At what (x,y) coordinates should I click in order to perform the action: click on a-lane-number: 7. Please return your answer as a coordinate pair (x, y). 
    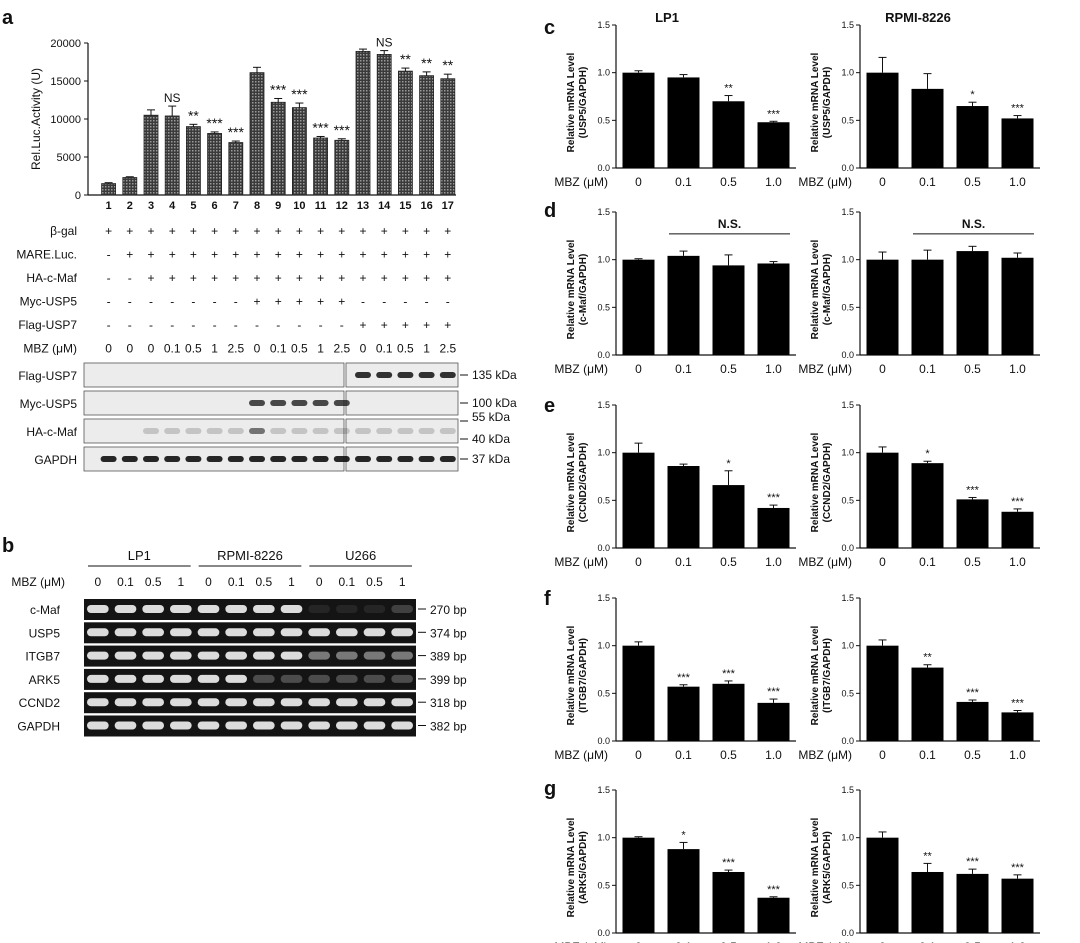
    Looking at the image, I should click on (236, 206).